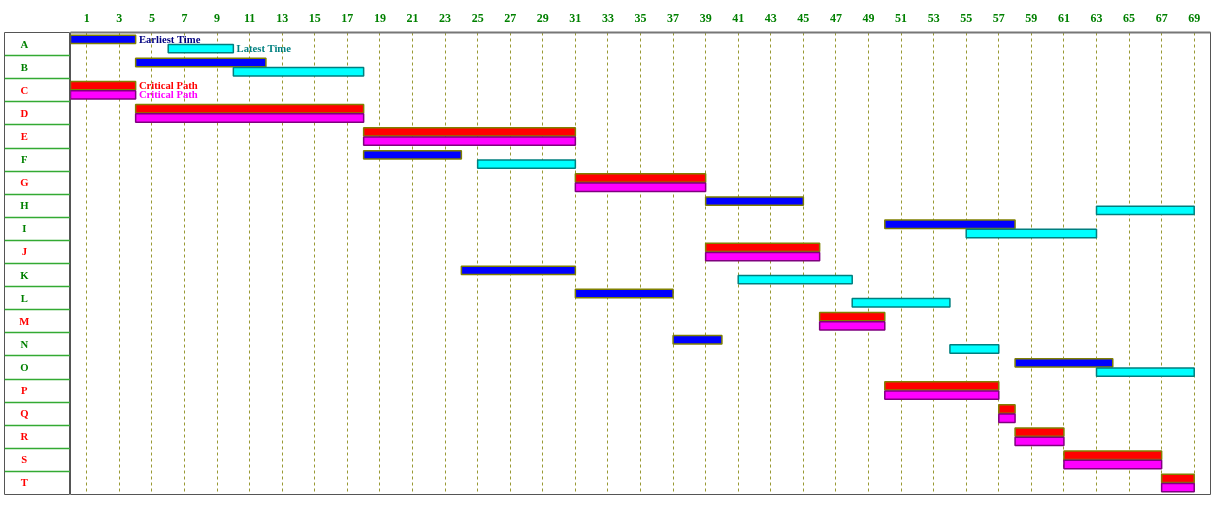  Describe the element at coordinates (25, 391) in the screenshot. I see `y-tick-label: P` at that location.